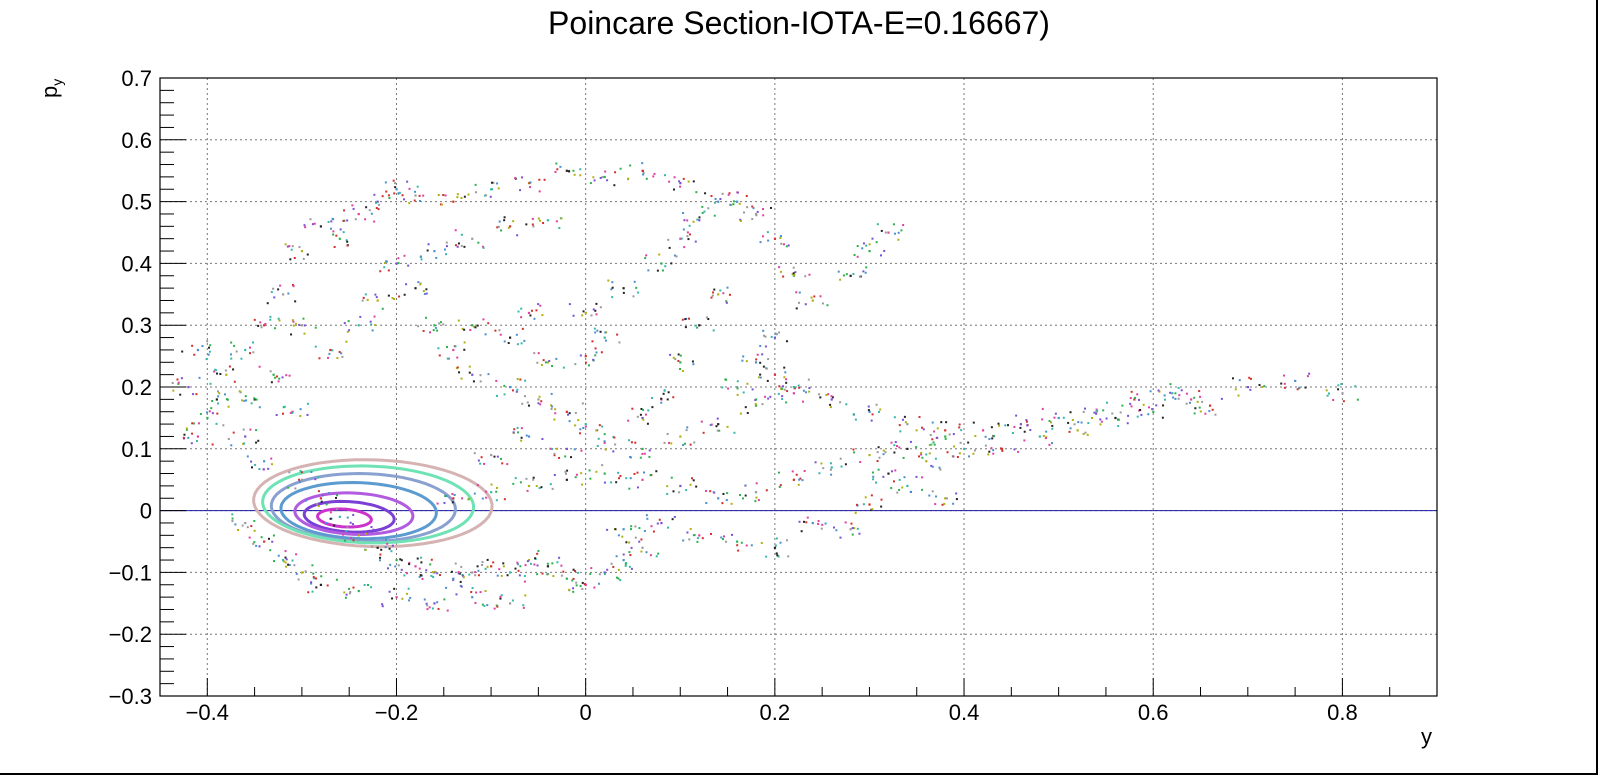 The image size is (1598, 775). Describe the element at coordinates (798, 701) in the screenshot. I see `x-axis-ticks: −0.4 −0.2 0 0.2 0.4 0.6 0.8` at that location.